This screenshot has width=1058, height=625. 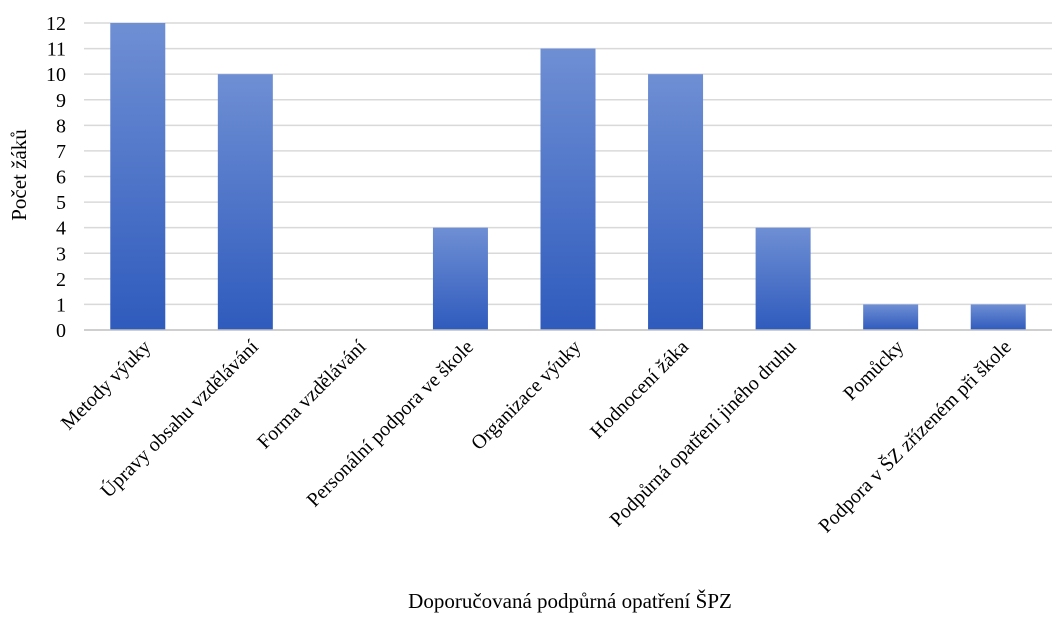 I want to click on x-category-label: Hodnocení žáka, so click(x=639, y=389).